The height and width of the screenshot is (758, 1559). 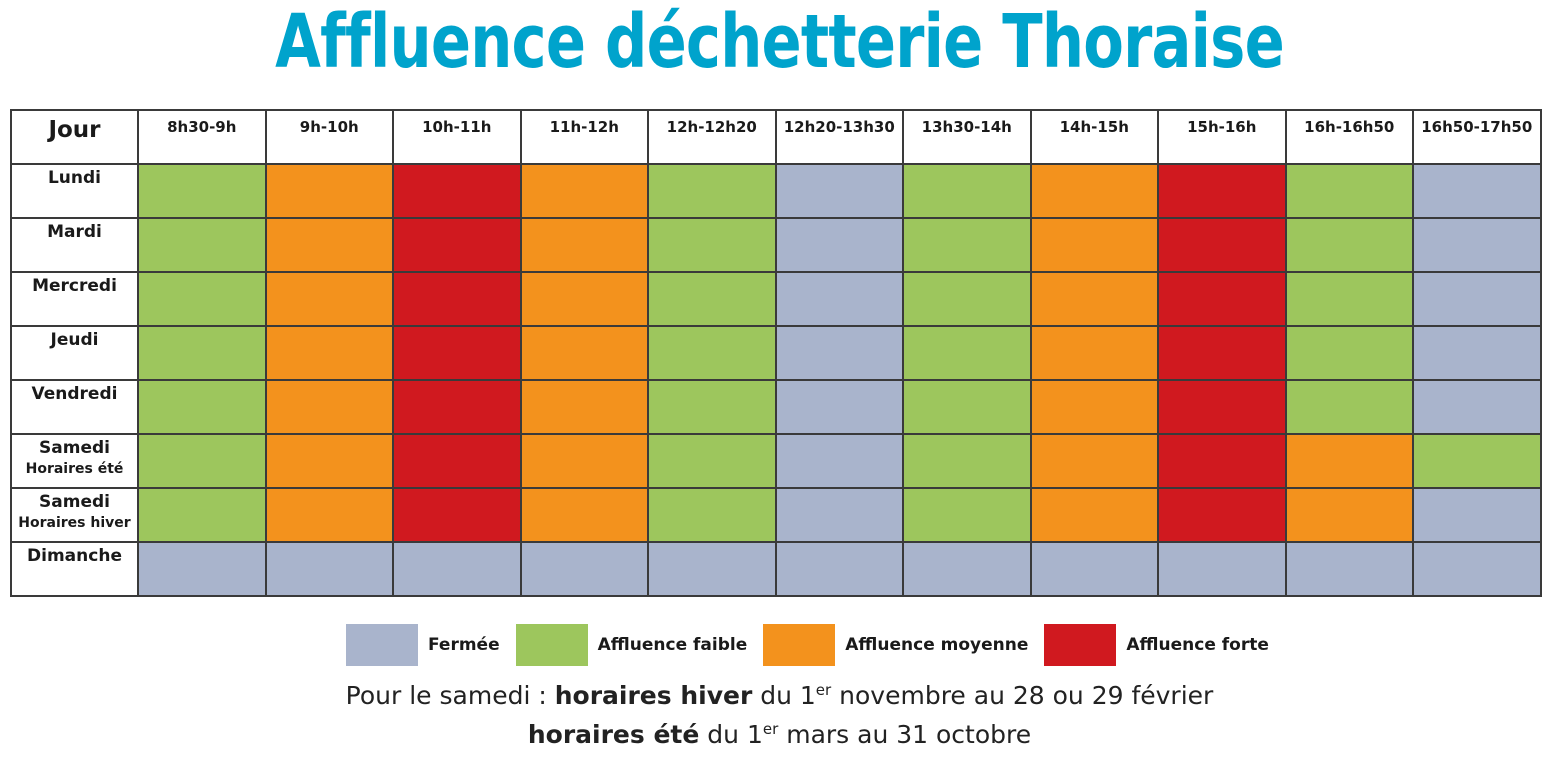 I want to click on row-header-day: Lundi, so click(x=74, y=191).